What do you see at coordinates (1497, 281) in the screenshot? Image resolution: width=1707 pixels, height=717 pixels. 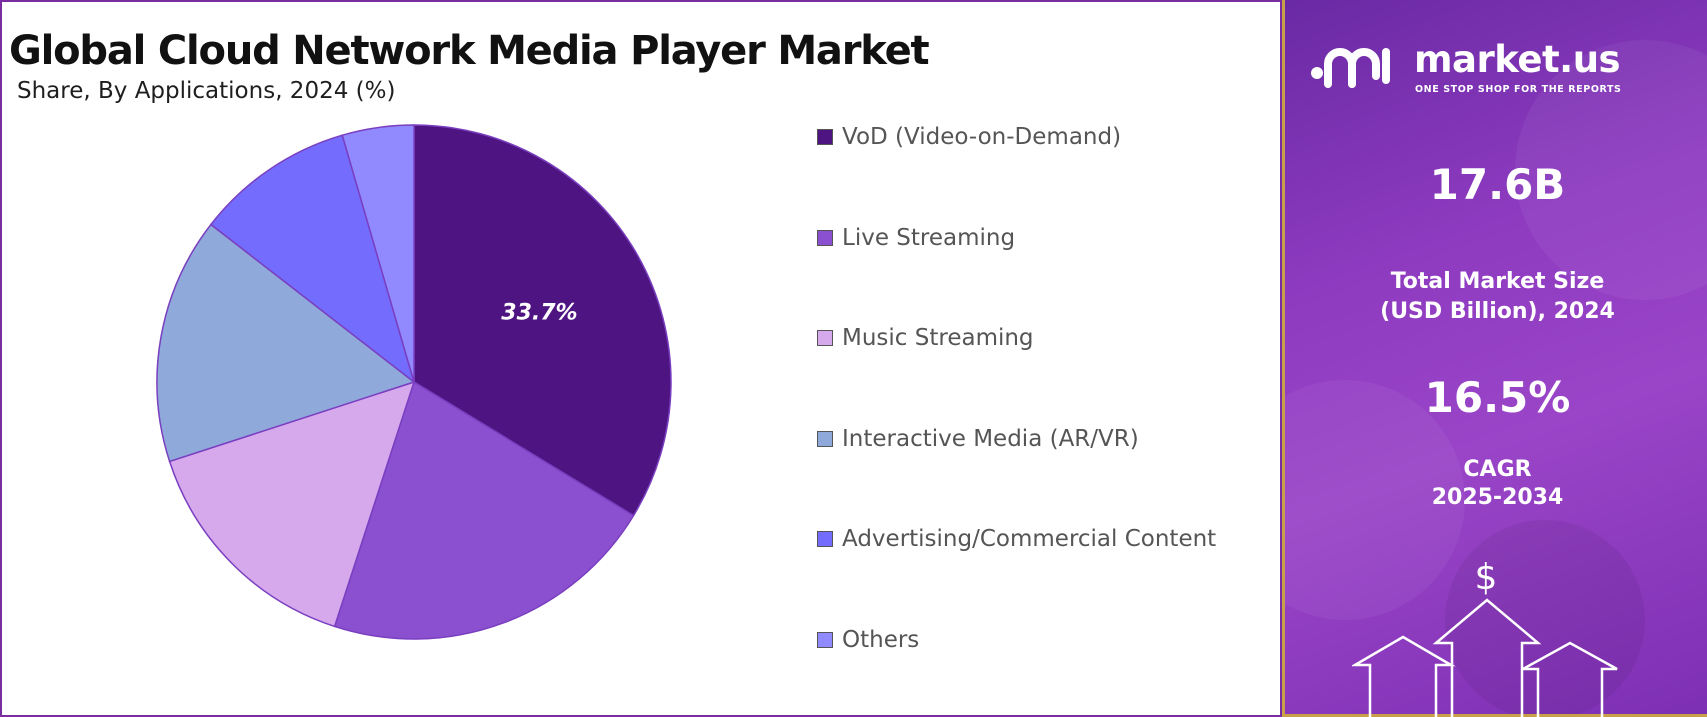 I see `market-size-label-line1: Total Market Size` at bounding box center [1497, 281].